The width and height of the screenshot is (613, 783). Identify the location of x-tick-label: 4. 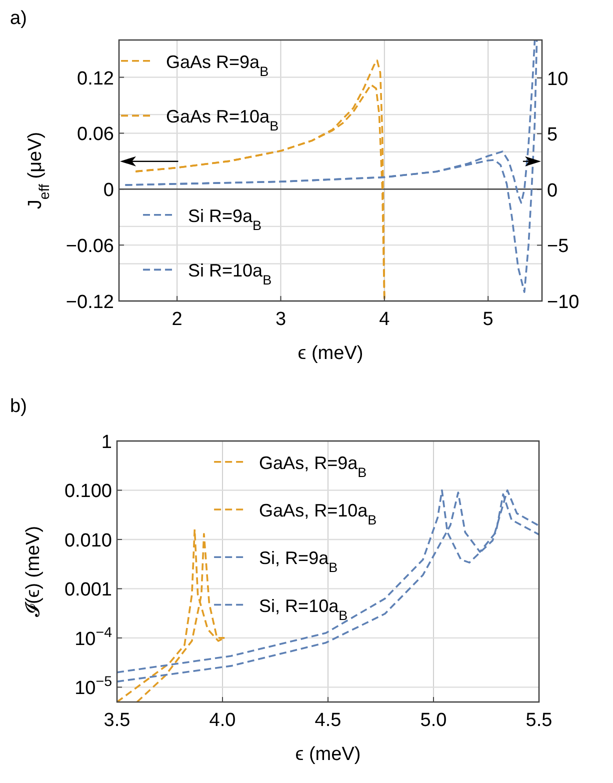
(384, 319).